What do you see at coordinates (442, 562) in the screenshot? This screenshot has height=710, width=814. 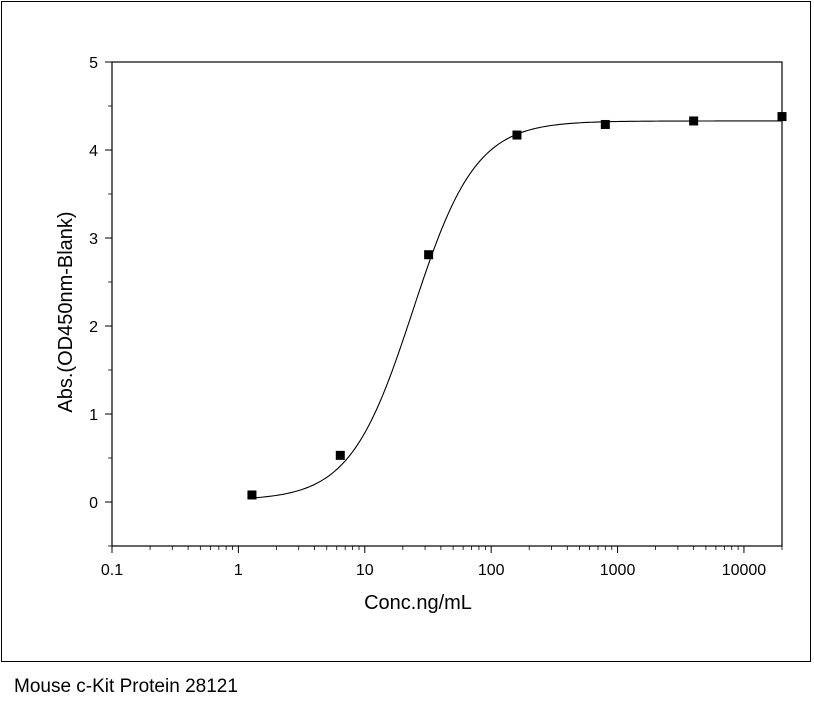 I see `x-axis-ticks: 0.1 1 10 100 1000 10000` at bounding box center [442, 562].